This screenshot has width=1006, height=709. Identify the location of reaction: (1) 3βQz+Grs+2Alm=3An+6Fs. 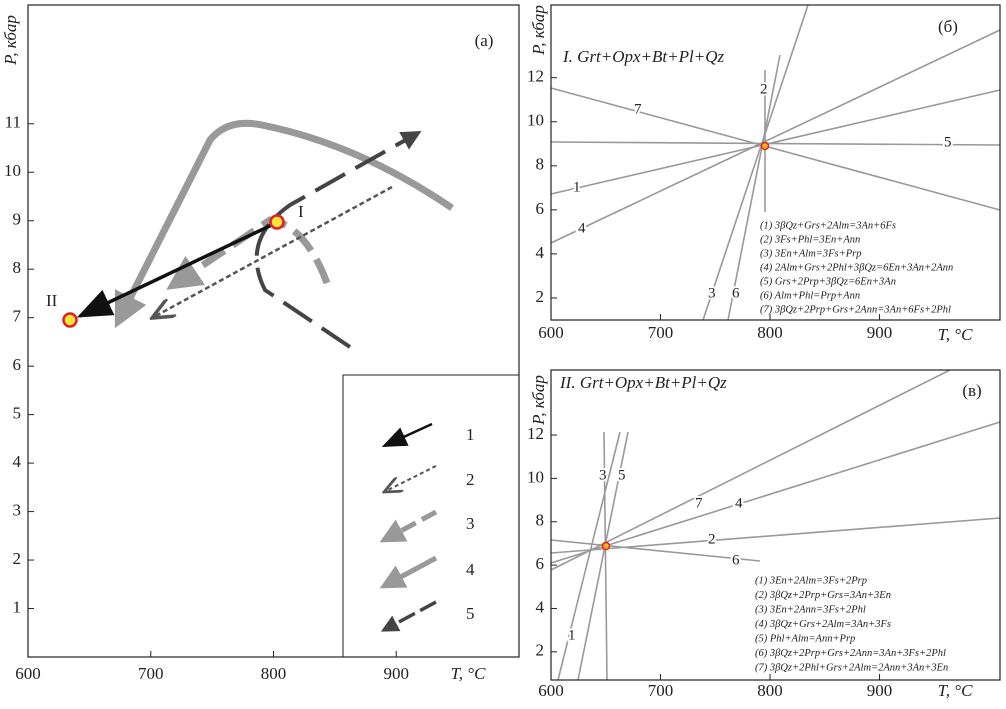
(828, 225).